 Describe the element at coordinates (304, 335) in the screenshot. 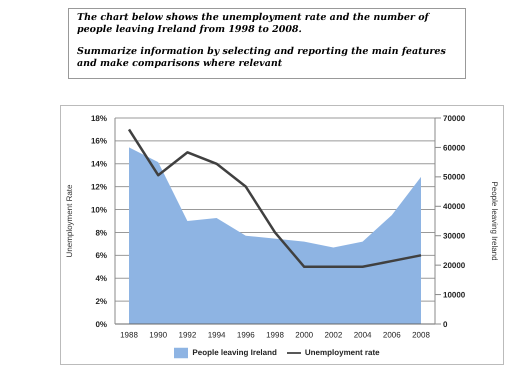

I see `x-tick-label: 2000` at that location.